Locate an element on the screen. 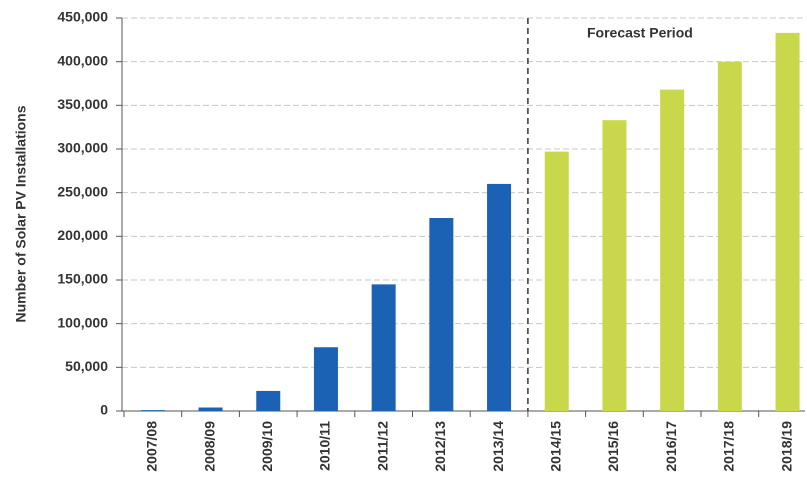 The width and height of the screenshot is (807, 498). x-tick-label: 2011/12 is located at coordinates (382, 446).